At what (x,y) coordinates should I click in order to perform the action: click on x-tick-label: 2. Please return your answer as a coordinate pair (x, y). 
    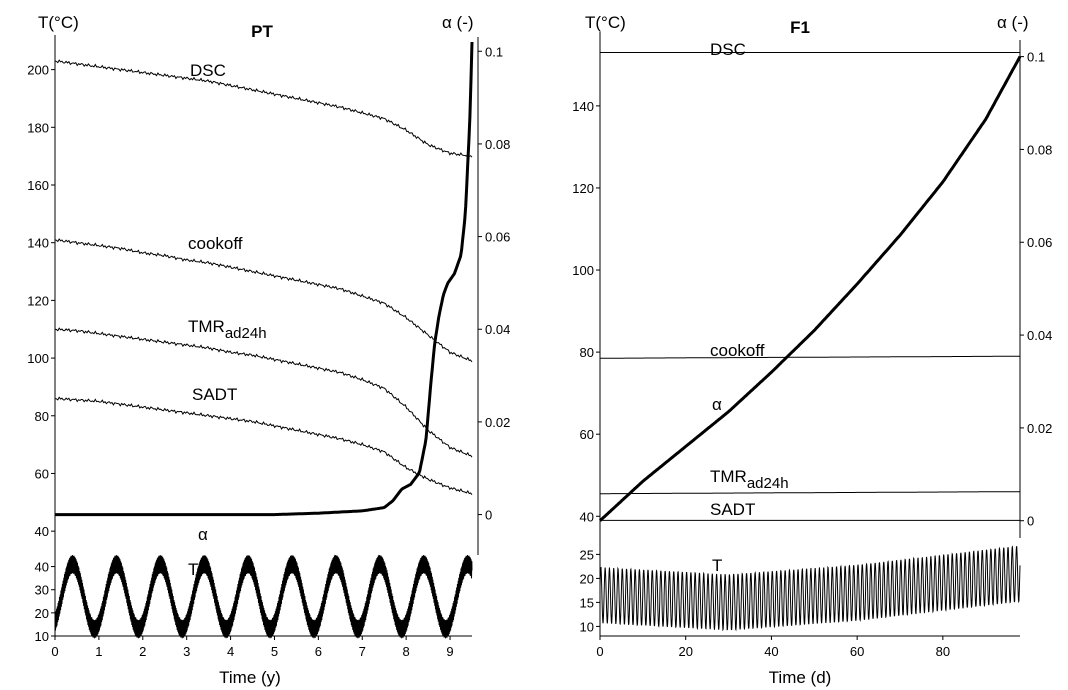
    Looking at the image, I should click on (142, 651).